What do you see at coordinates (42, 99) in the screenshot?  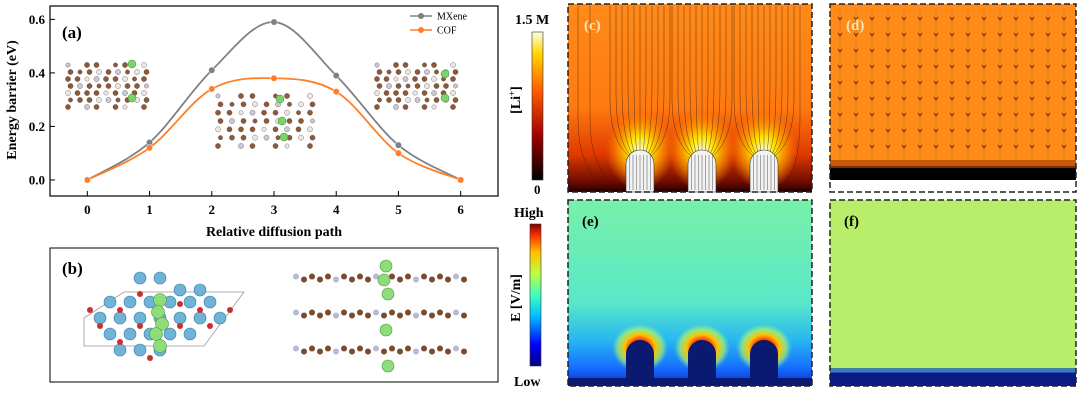 I see `y-axis-ticks: 0.0 0.2 0.4 0.6` at bounding box center [42, 99].